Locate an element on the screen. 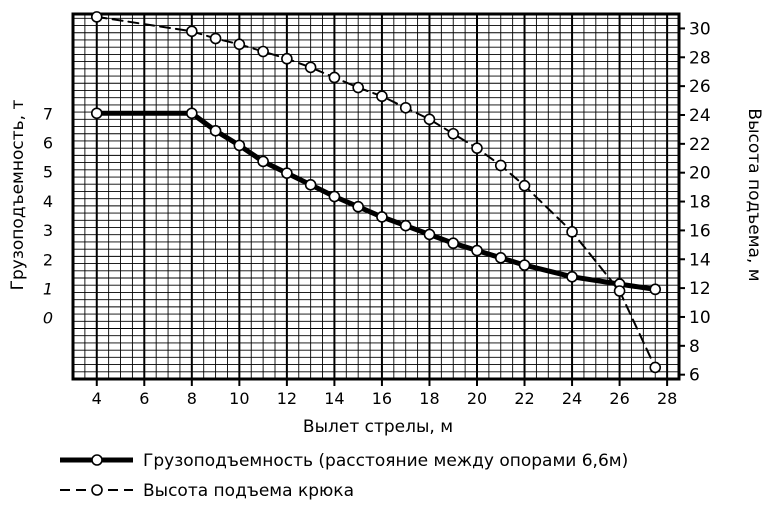  y-right-tick-label: 8 is located at coordinates (694, 347).